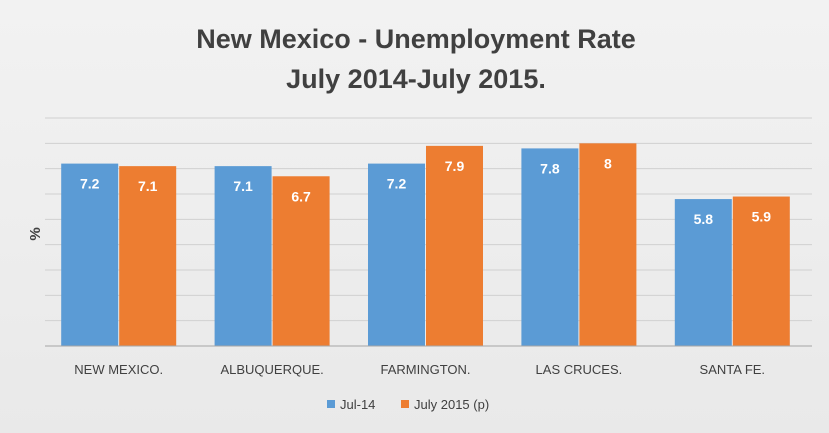 The height and width of the screenshot is (433, 829). I want to click on data-label: 7.9, so click(455, 166).